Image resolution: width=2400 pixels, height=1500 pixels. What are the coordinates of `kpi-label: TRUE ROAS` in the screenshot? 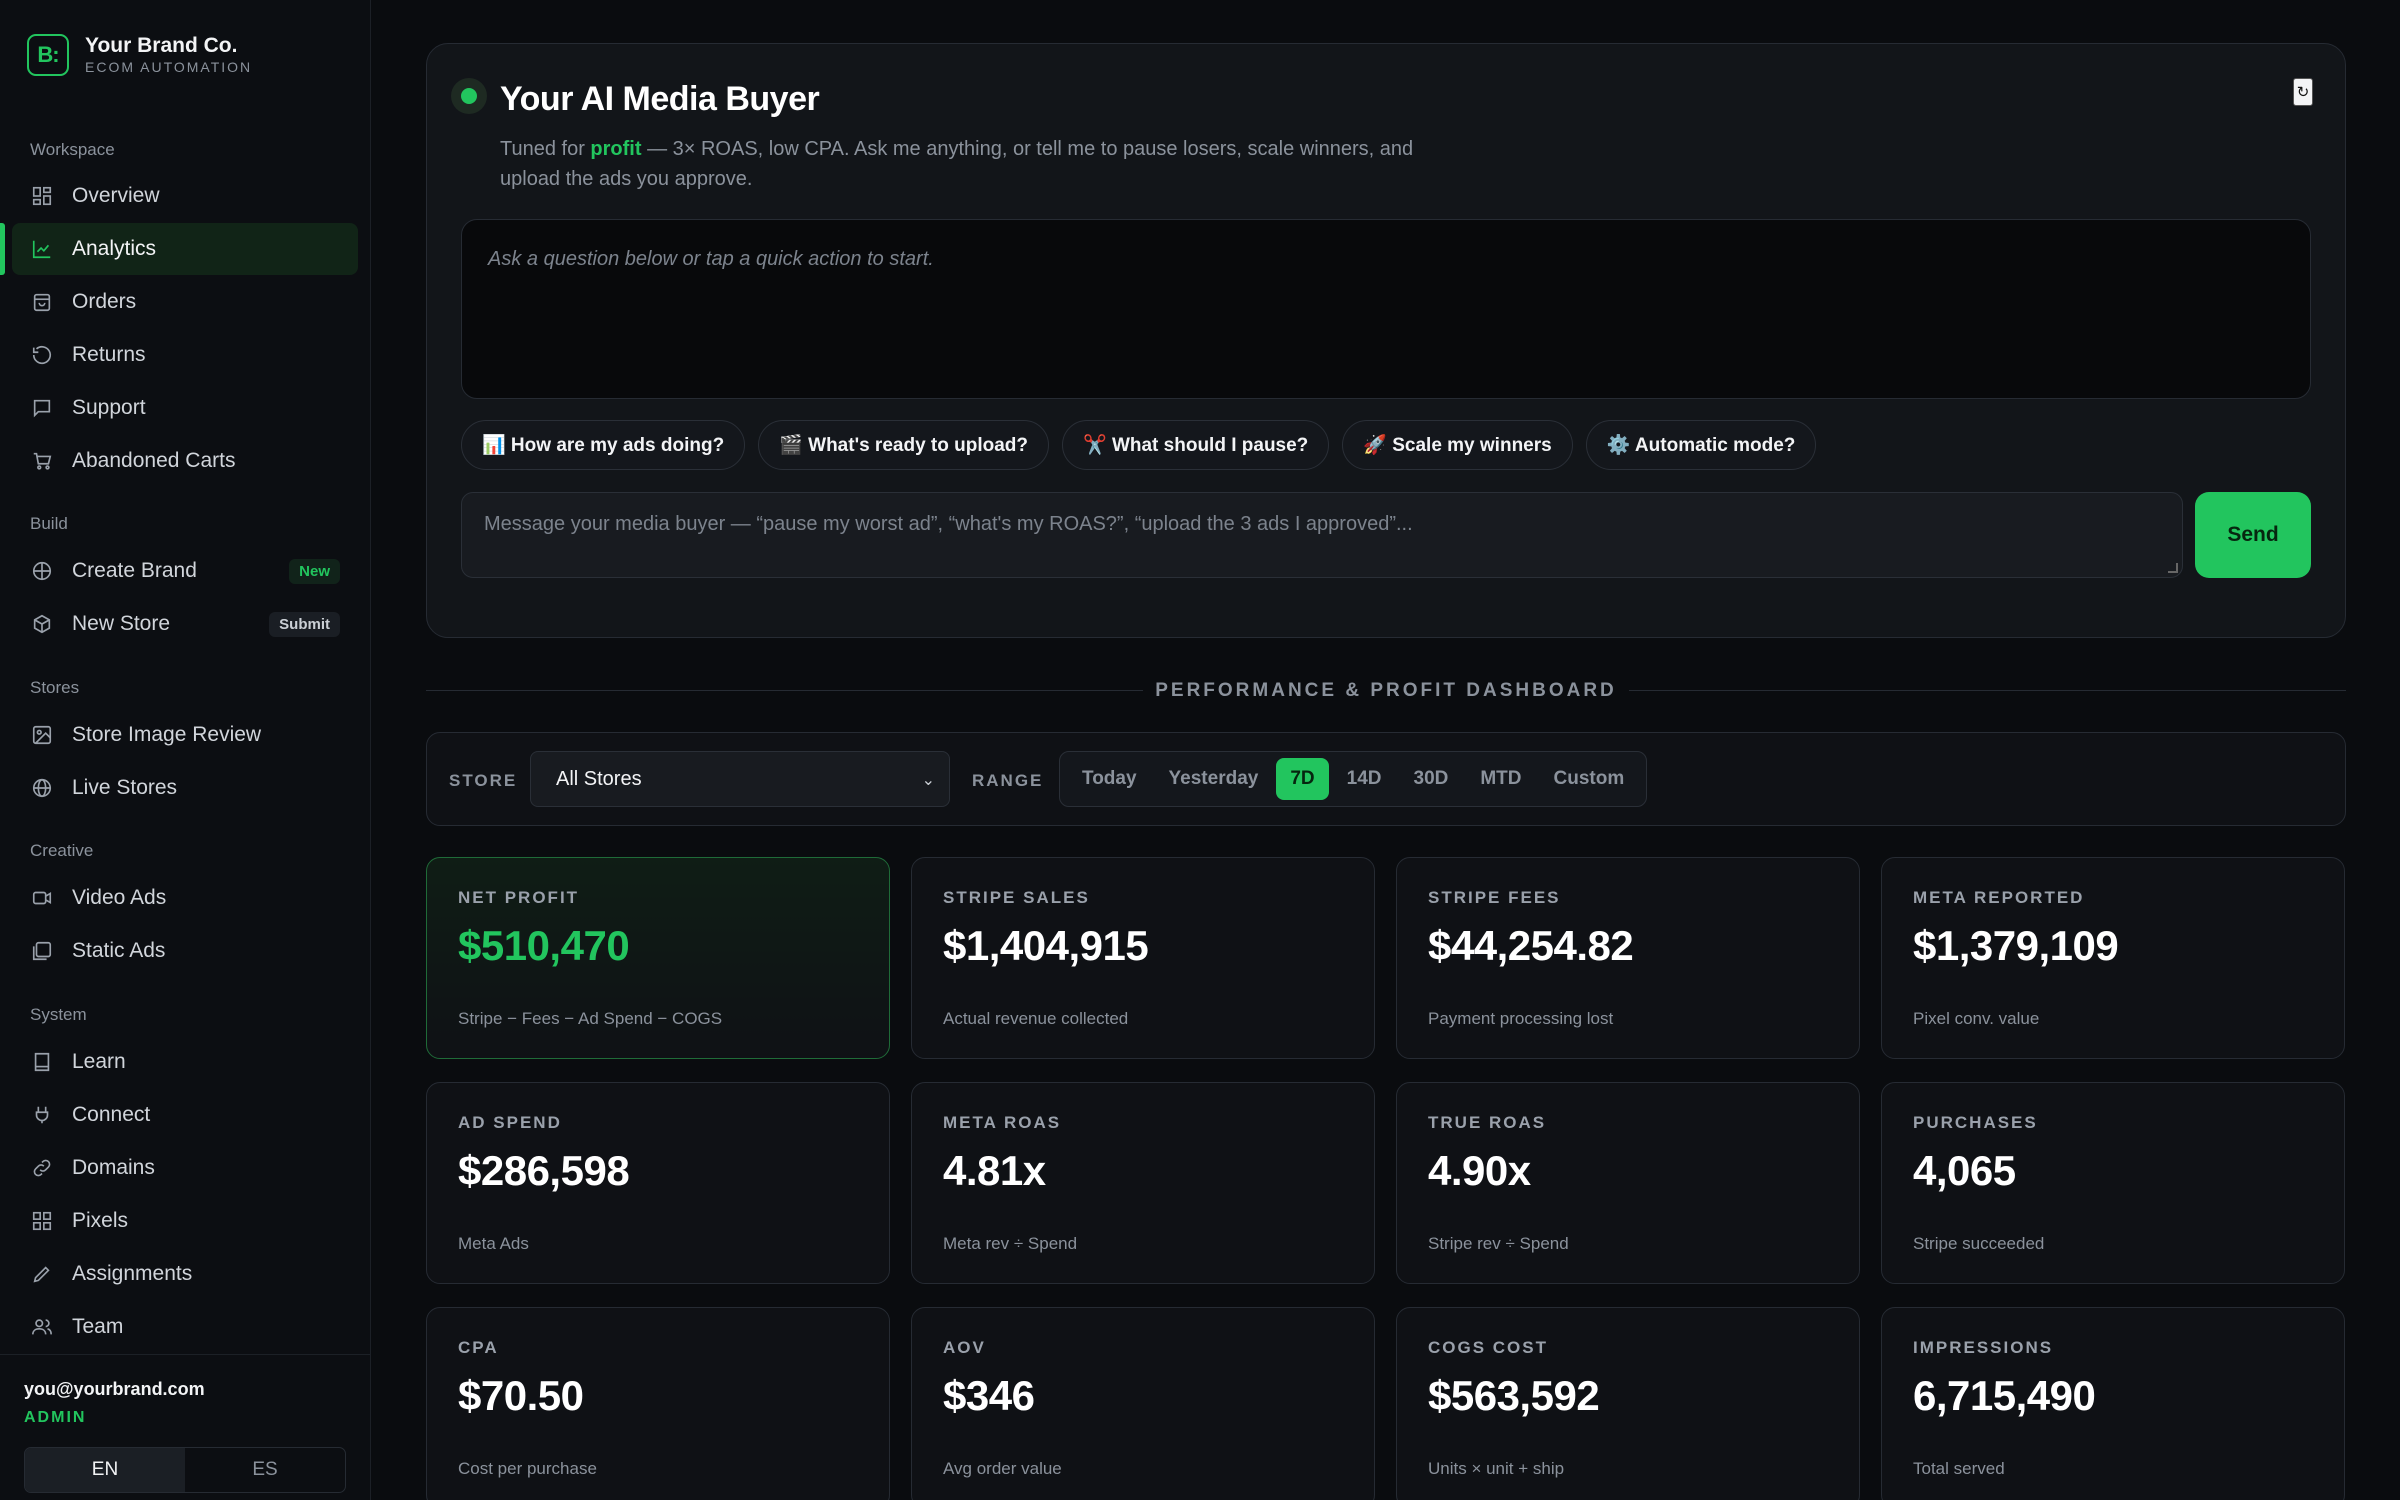 It's located at (1487, 1122).